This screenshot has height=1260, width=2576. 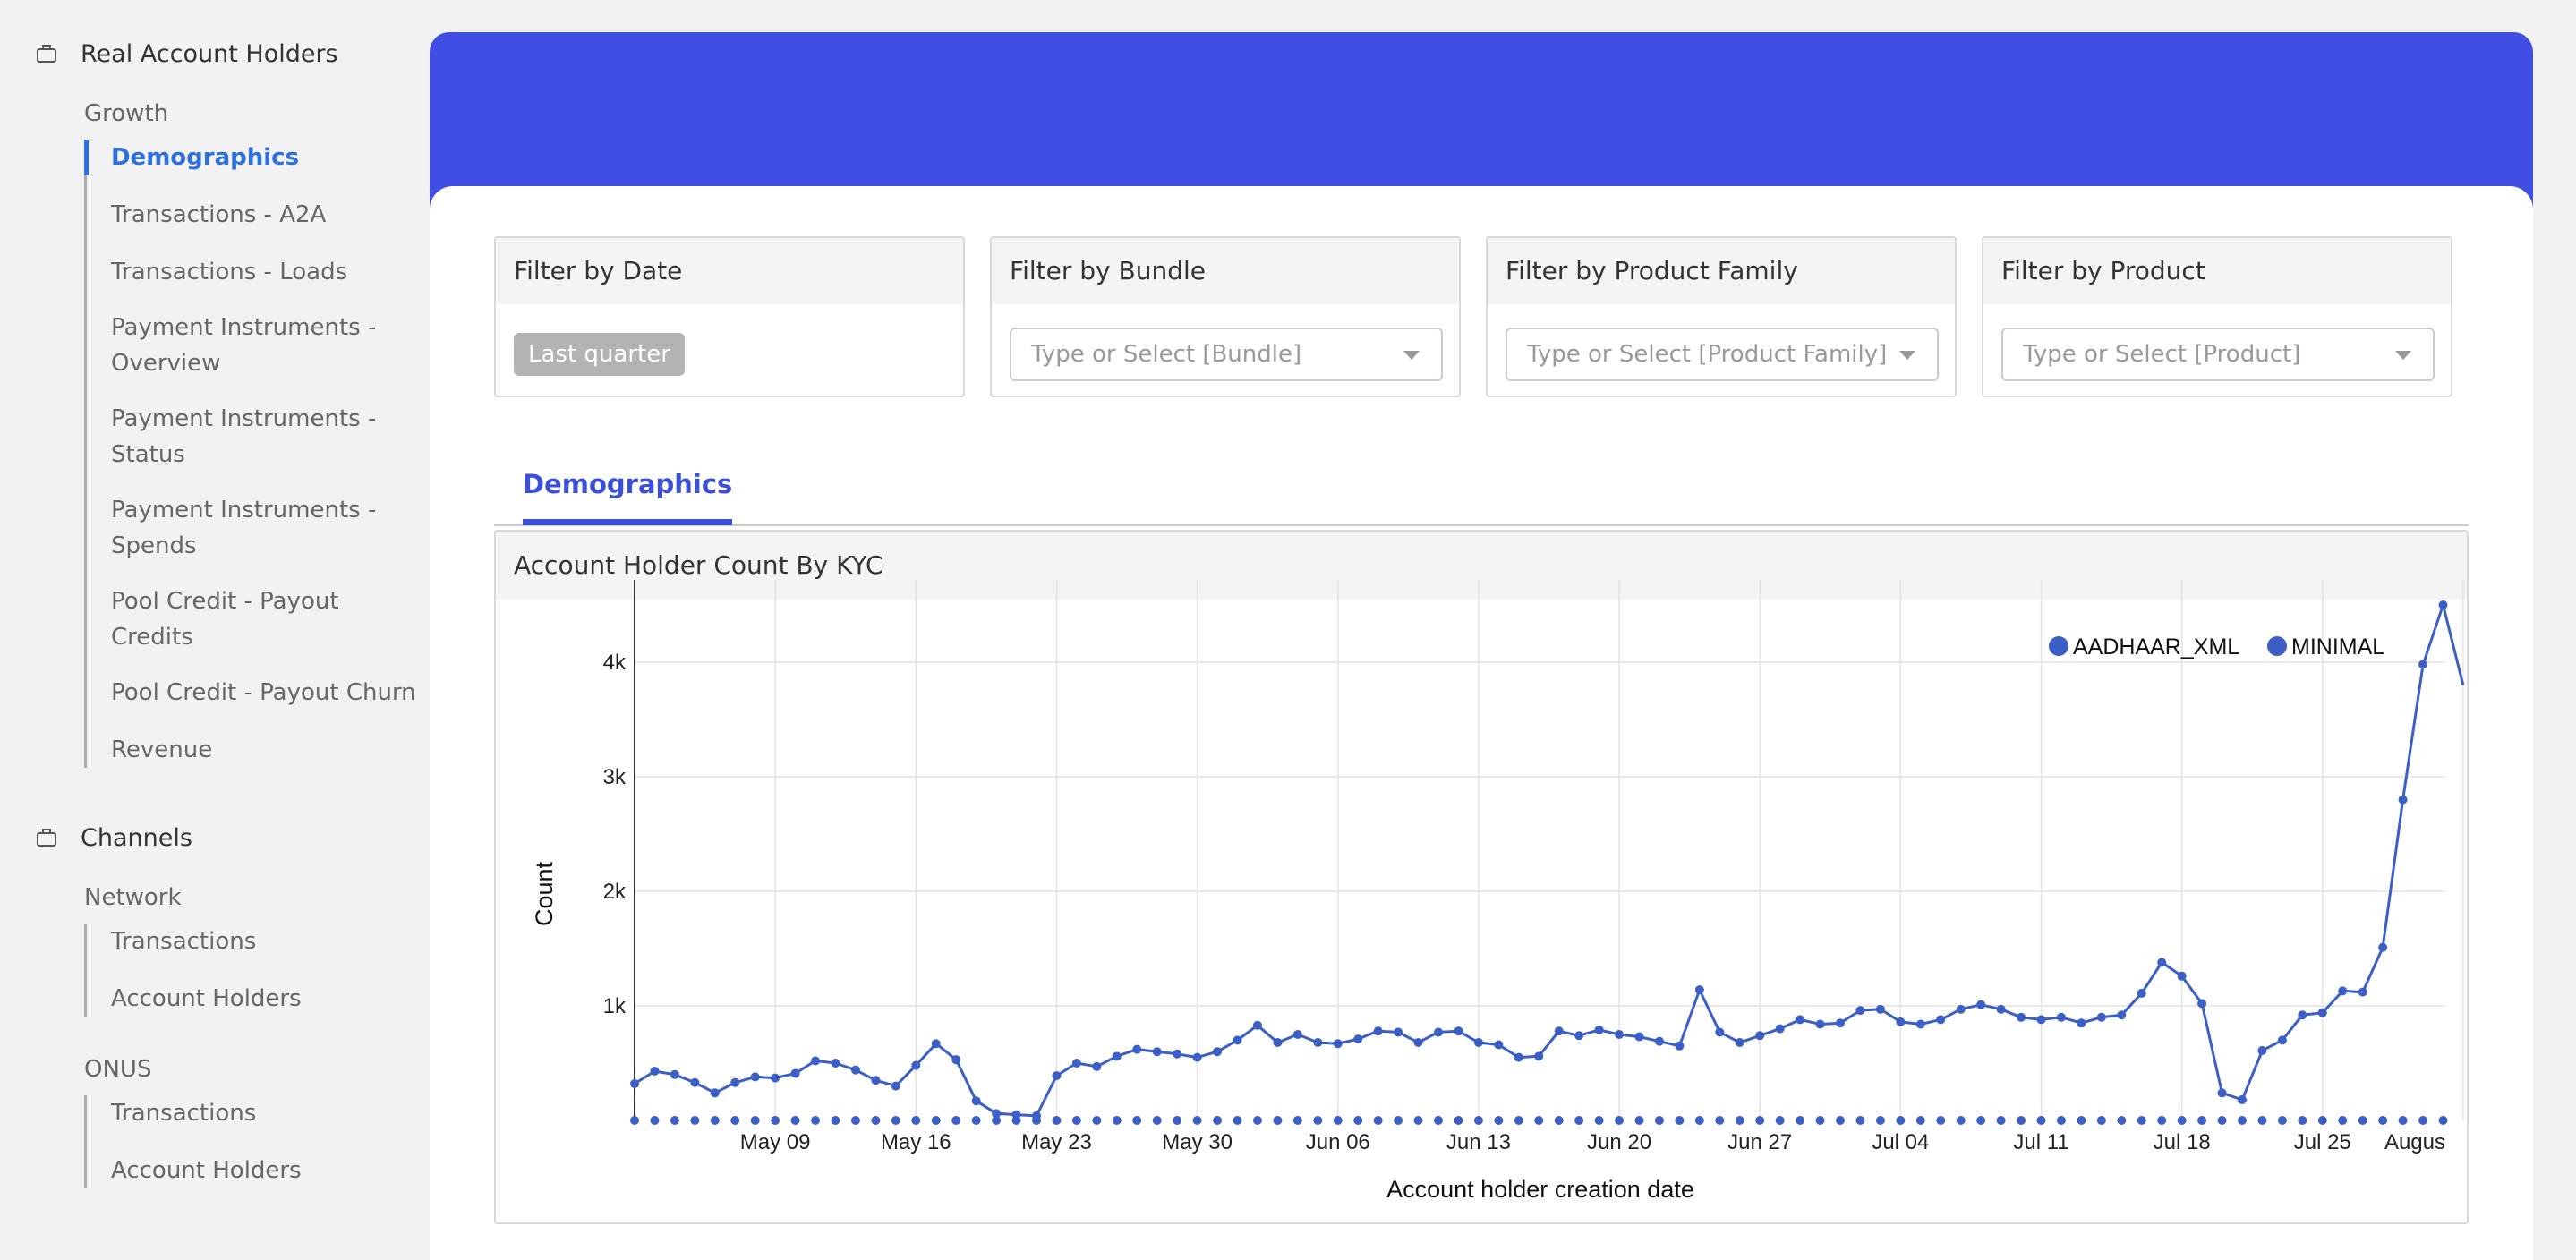 I want to click on x-tick-label: May 23, so click(x=1056, y=1142).